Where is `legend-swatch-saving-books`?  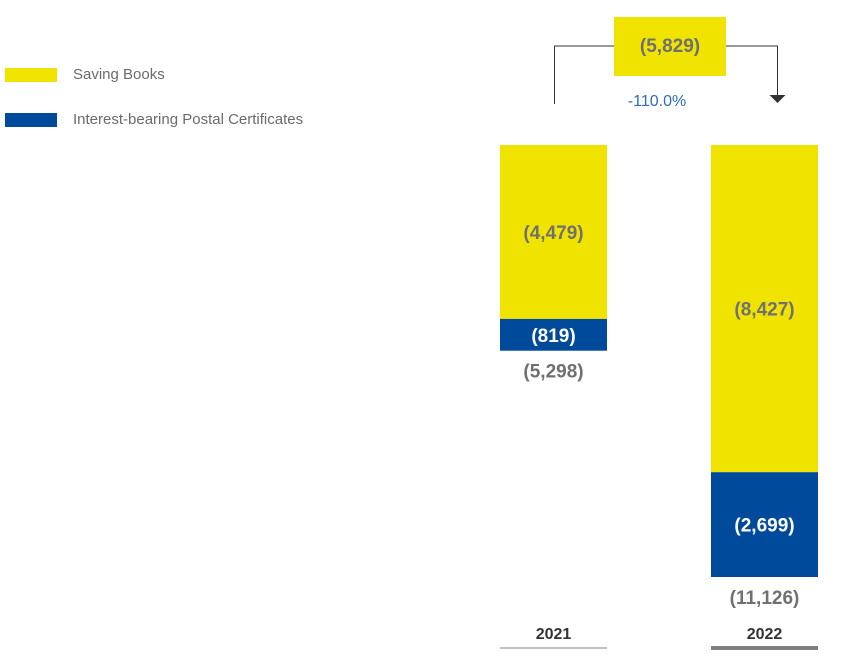
legend-swatch-saving-books is located at coordinates (31, 75).